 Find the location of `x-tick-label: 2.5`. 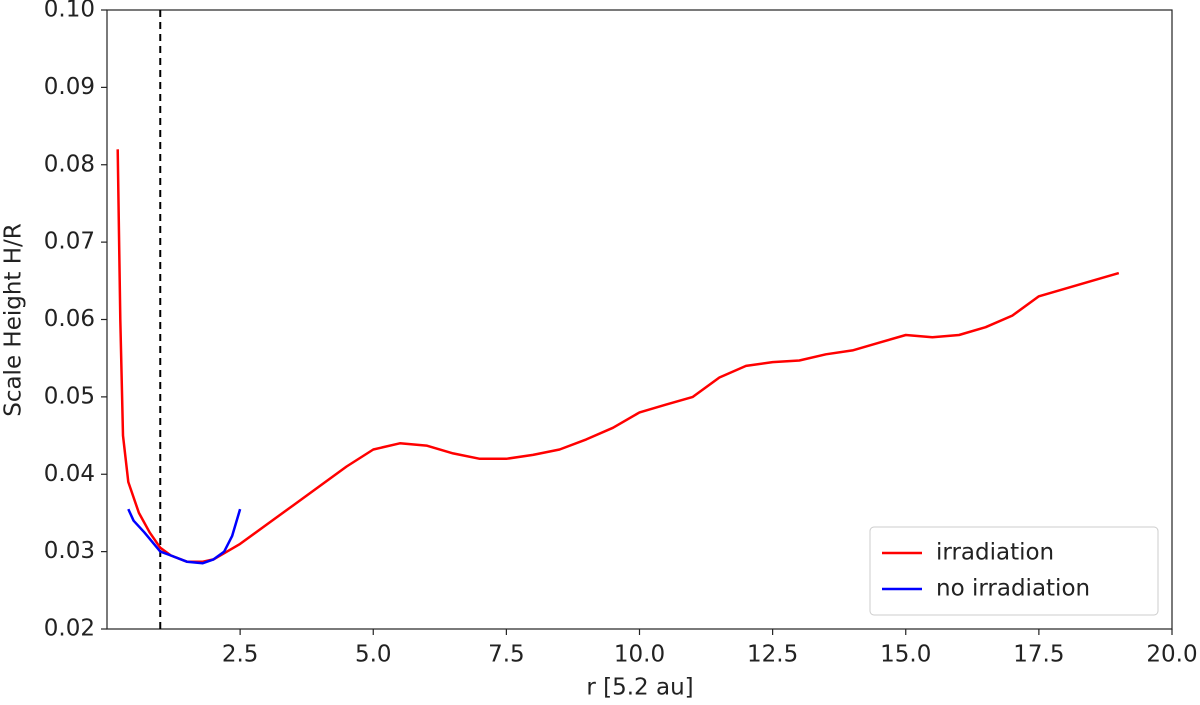

x-tick-label: 2.5 is located at coordinates (240, 655).